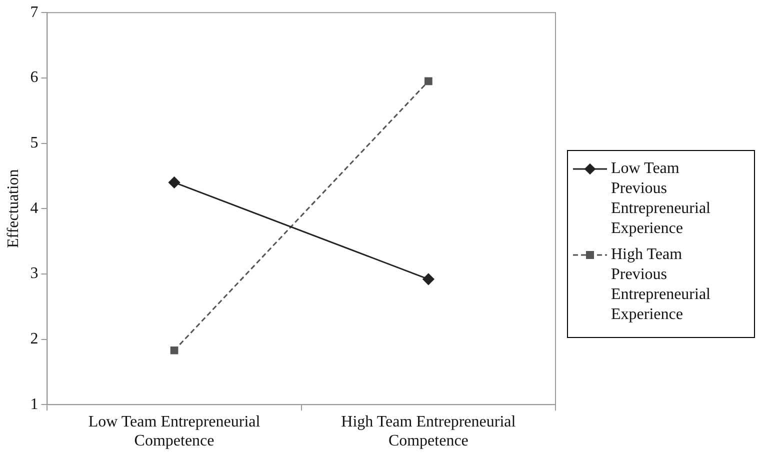 The height and width of the screenshot is (453, 765). I want to click on y-tick-label: 6, so click(34, 77).